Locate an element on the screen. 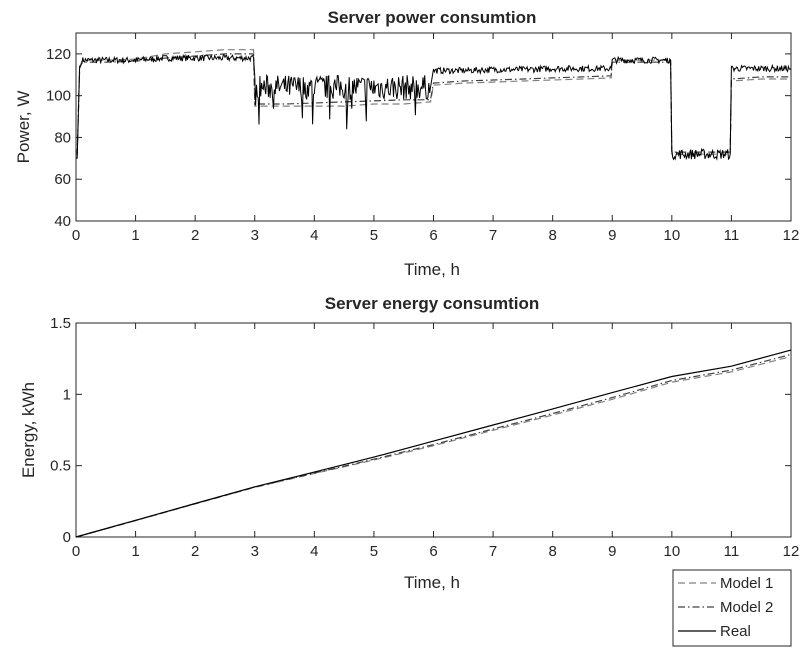 Image resolution: width=803 pixels, height=648 pixels. energy-x-label: Time, h is located at coordinates (432, 582).